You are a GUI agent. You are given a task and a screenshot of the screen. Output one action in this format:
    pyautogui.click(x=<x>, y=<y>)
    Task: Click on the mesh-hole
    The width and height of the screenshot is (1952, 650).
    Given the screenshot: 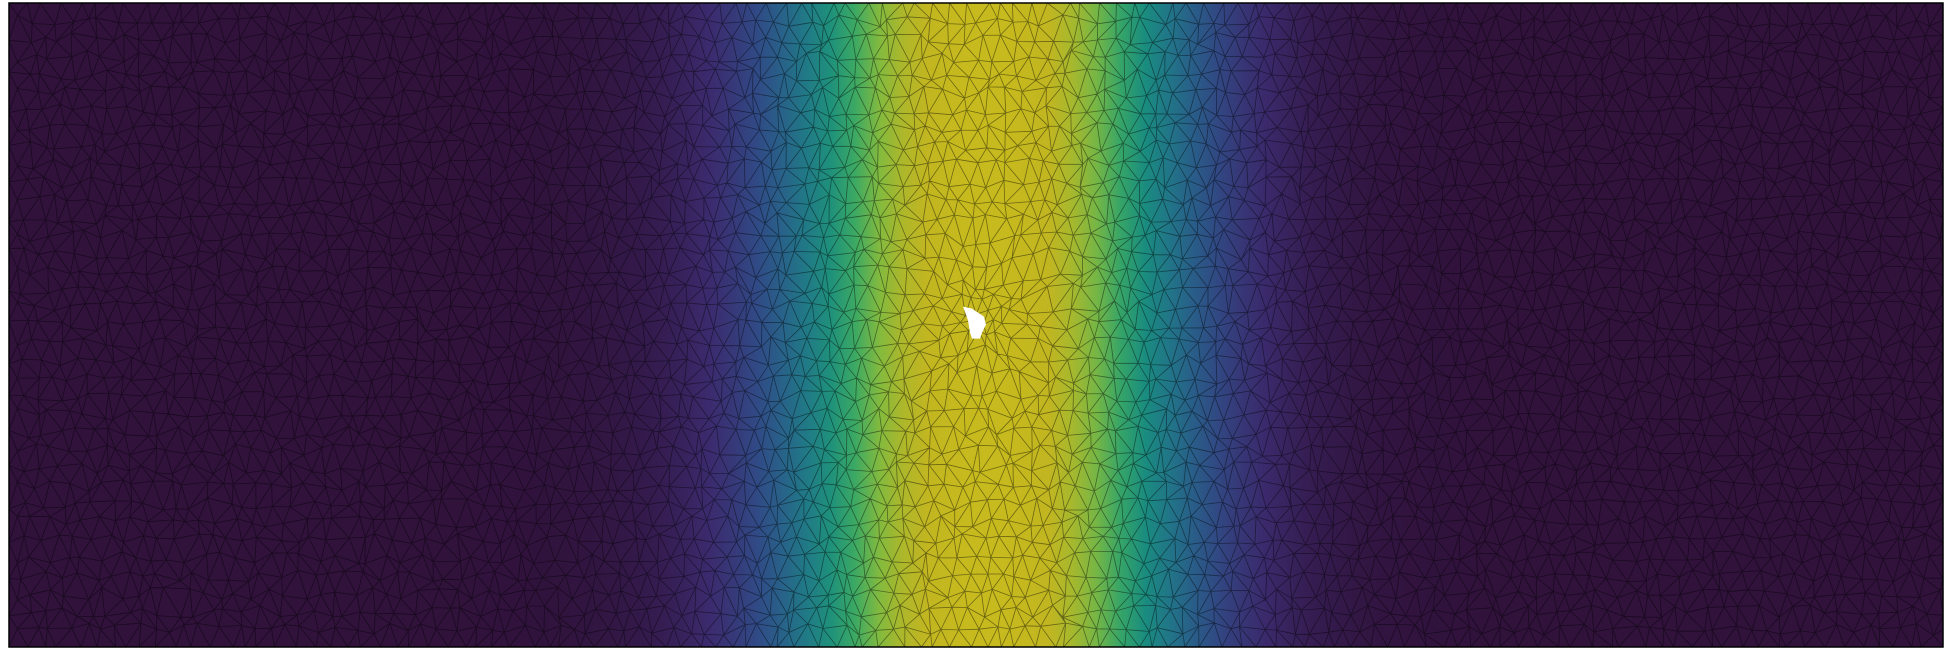 What is the action you would take?
    pyautogui.click(x=974, y=322)
    